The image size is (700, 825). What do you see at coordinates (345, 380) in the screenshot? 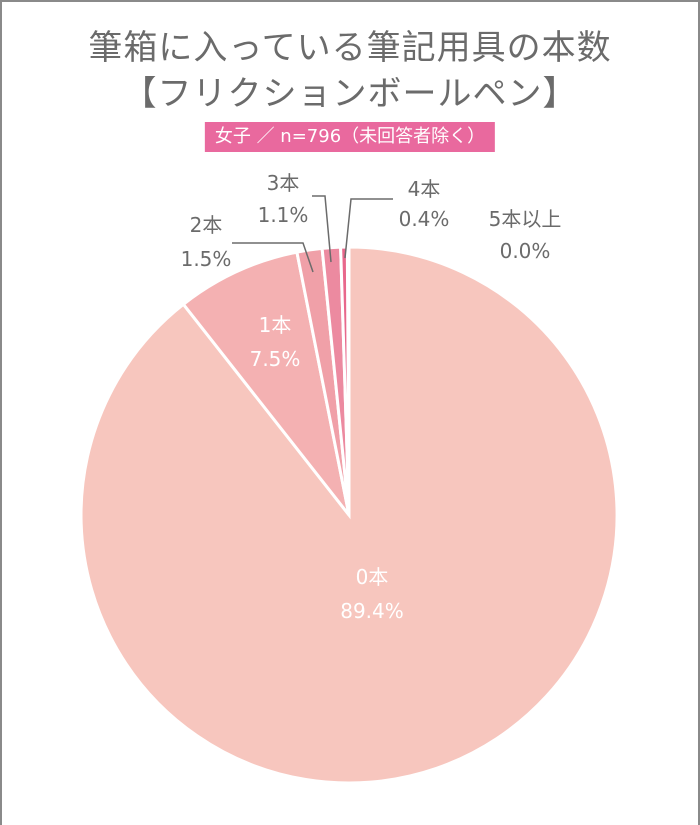
I see `slice-4-hon` at bounding box center [345, 380].